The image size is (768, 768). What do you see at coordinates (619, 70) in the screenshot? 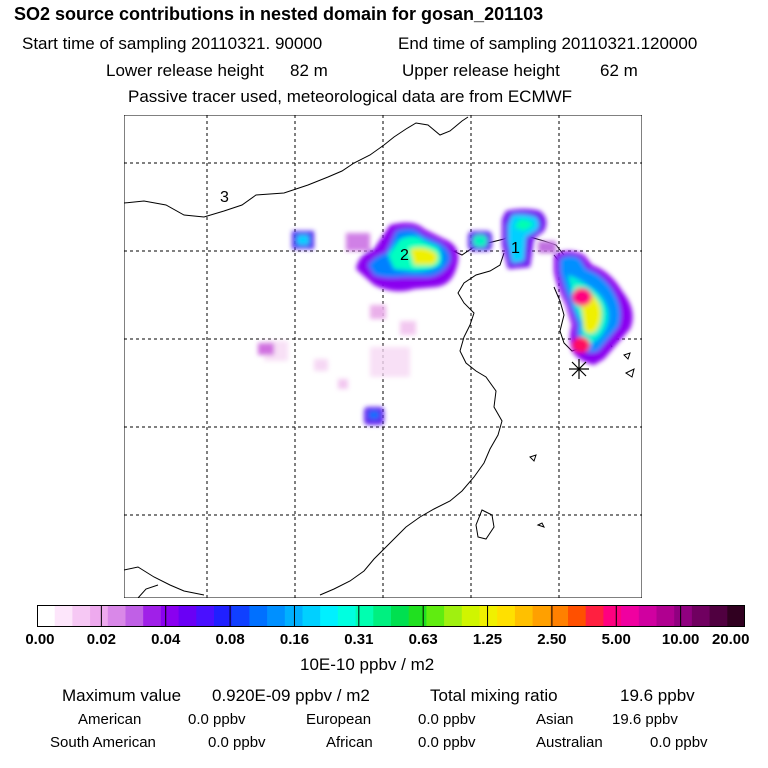
I see `upper-release-value: 62 m` at bounding box center [619, 70].